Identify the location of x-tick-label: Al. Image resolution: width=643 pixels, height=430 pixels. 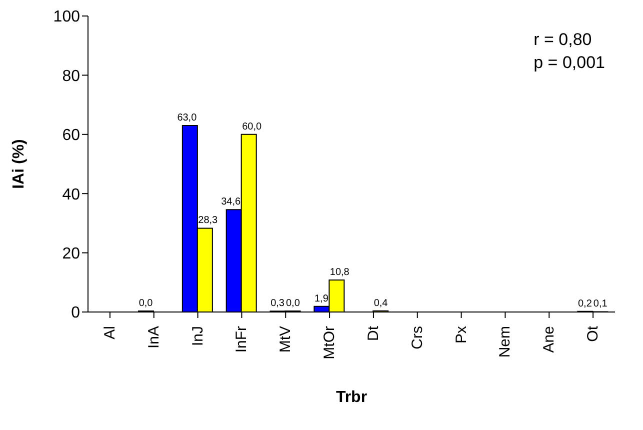
(109, 333).